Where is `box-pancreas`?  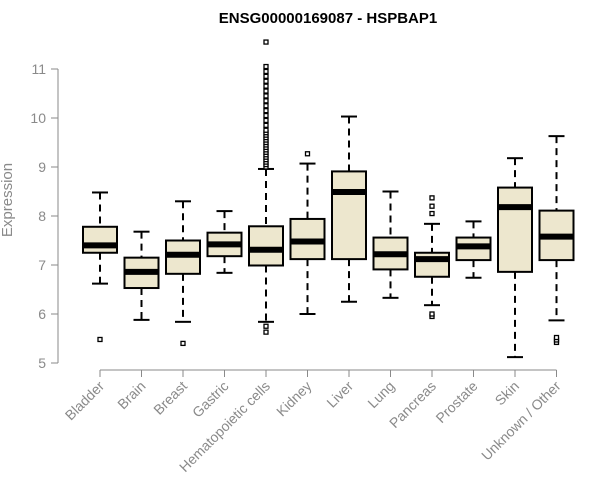 box-pancreas is located at coordinates (432, 257).